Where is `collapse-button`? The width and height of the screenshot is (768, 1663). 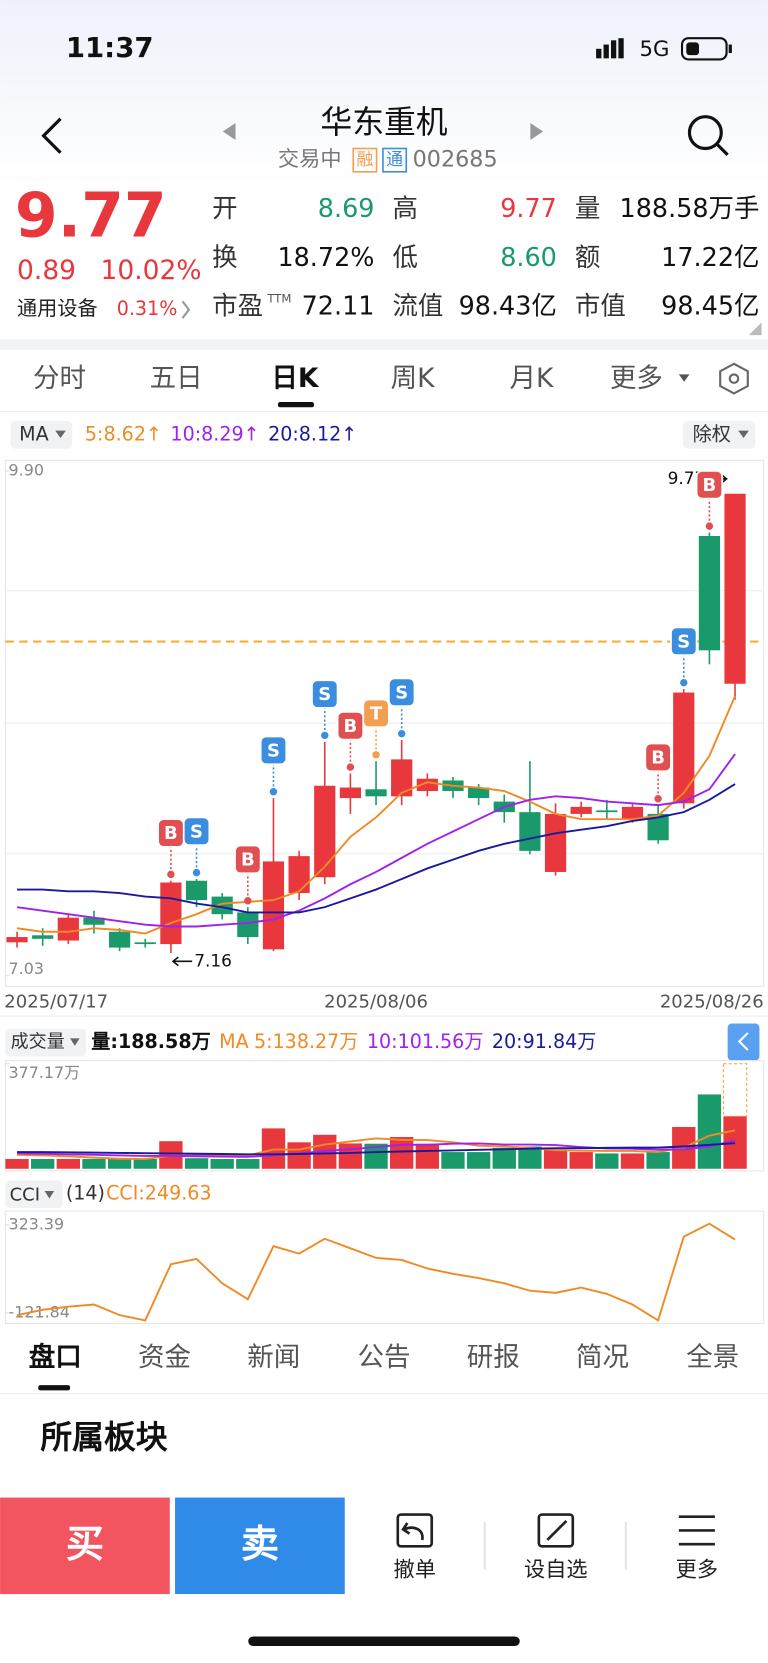 collapse-button is located at coordinates (743, 1042).